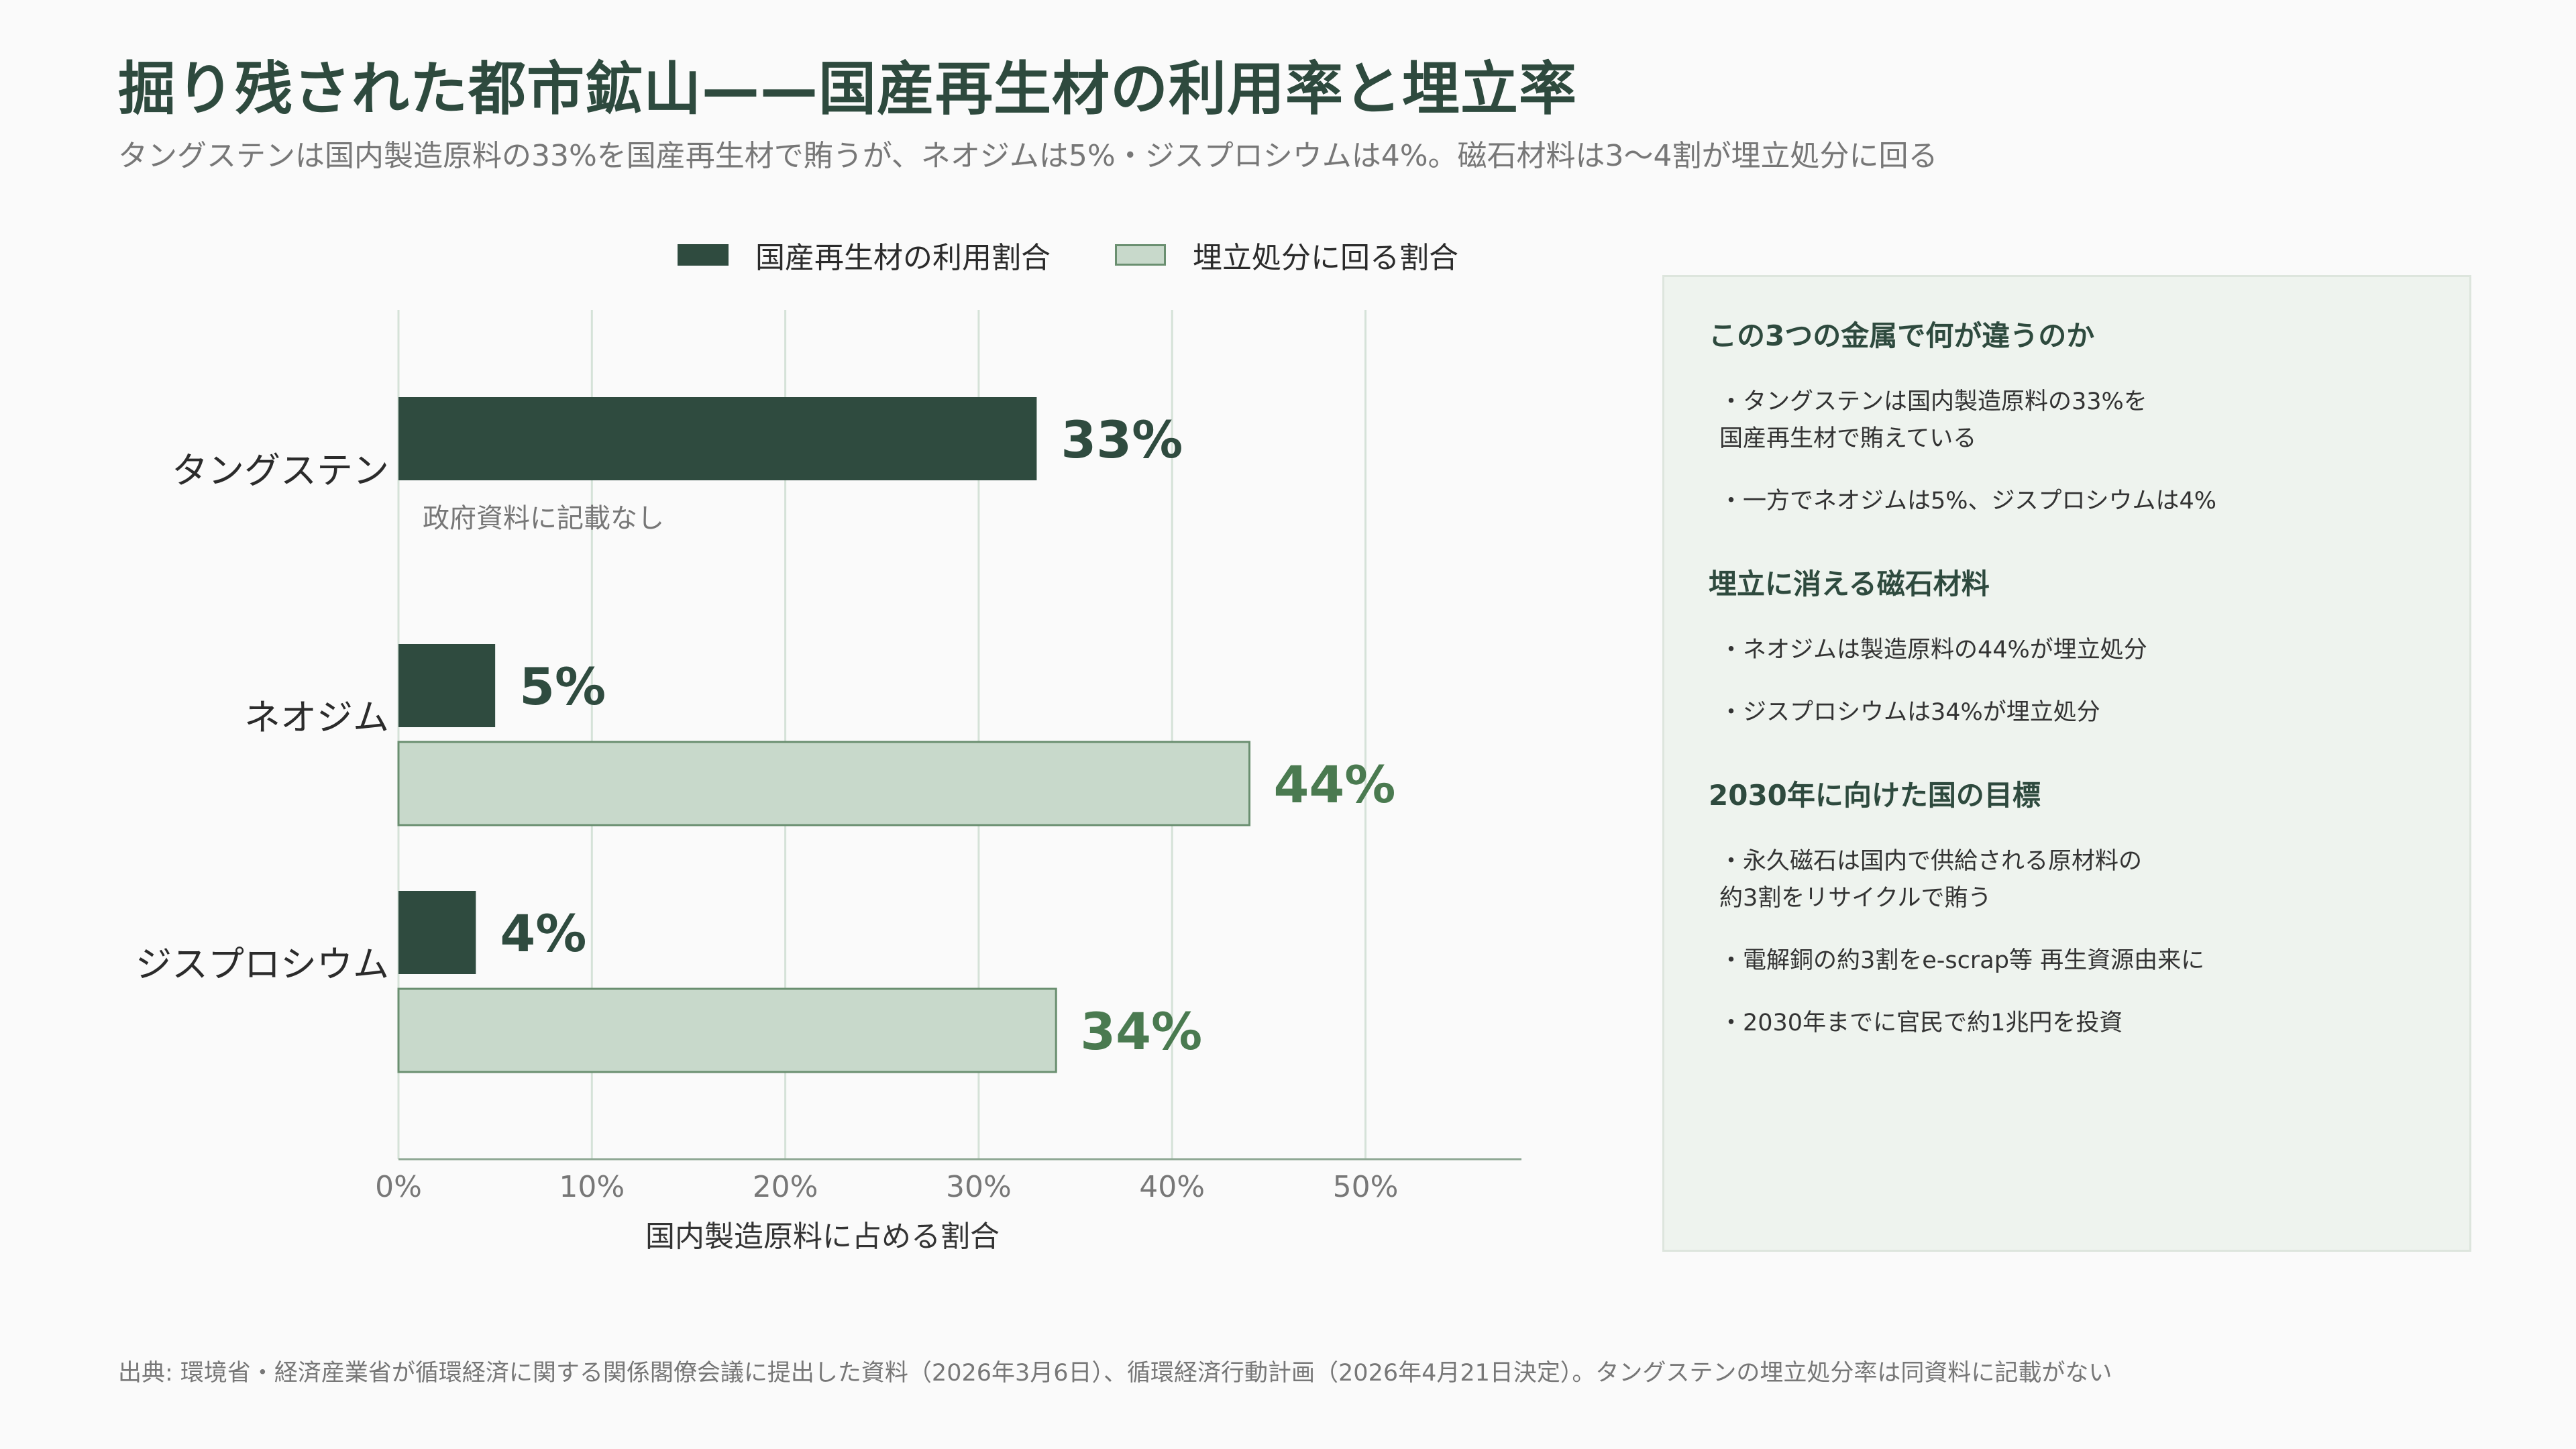  Describe the element at coordinates (1849, 584) in the screenshot. I see `panel-heading: 埋立に消える磁石材料` at that location.